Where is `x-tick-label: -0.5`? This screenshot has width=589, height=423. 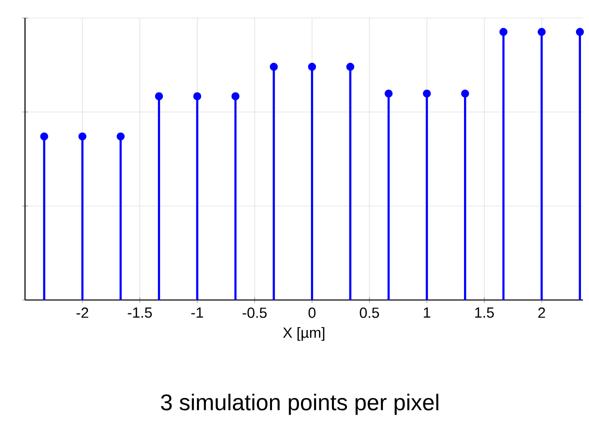 x-tick-label: -0.5 is located at coordinates (254, 313).